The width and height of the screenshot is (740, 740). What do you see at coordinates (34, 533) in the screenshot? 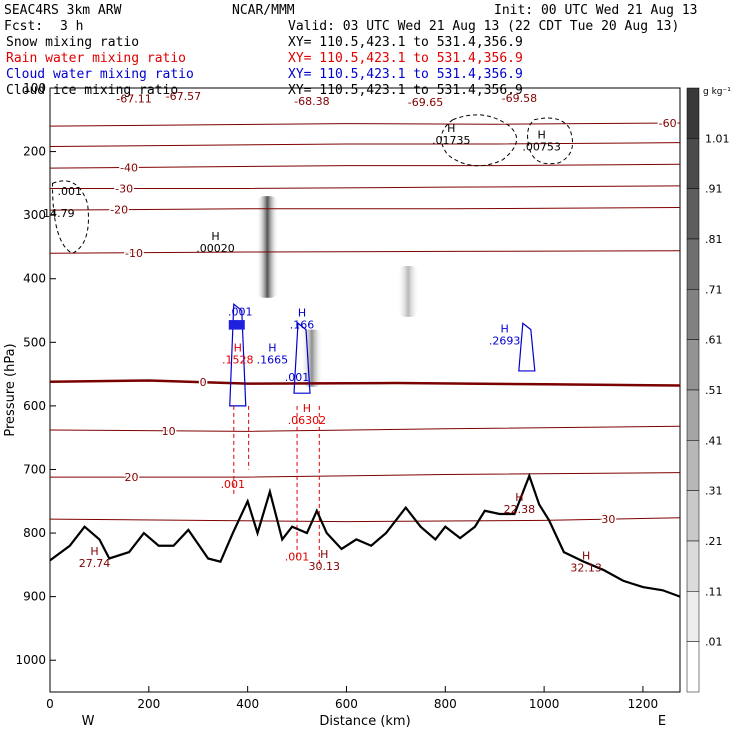
I see `y-tick-label: 800` at bounding box center [34, 533].